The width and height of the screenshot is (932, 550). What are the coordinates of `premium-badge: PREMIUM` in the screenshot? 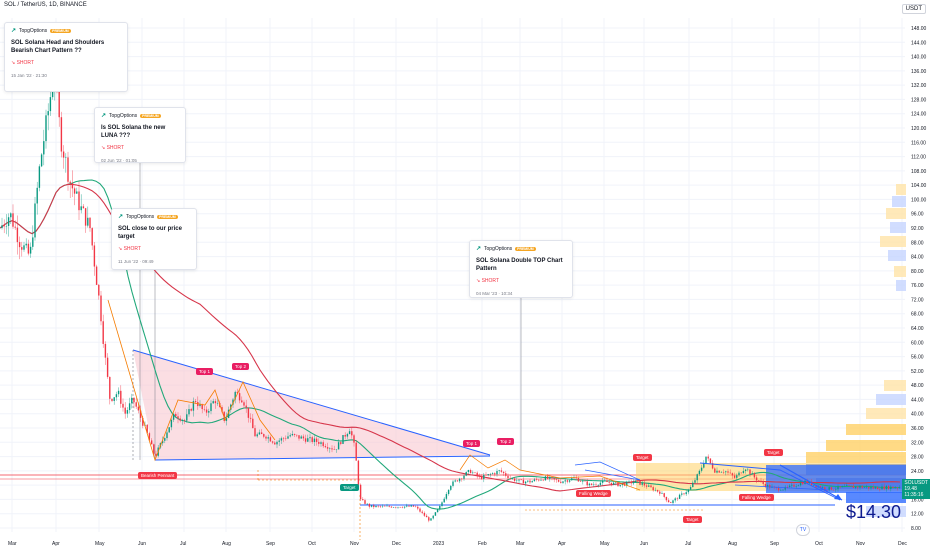 It's located at (60, 30).